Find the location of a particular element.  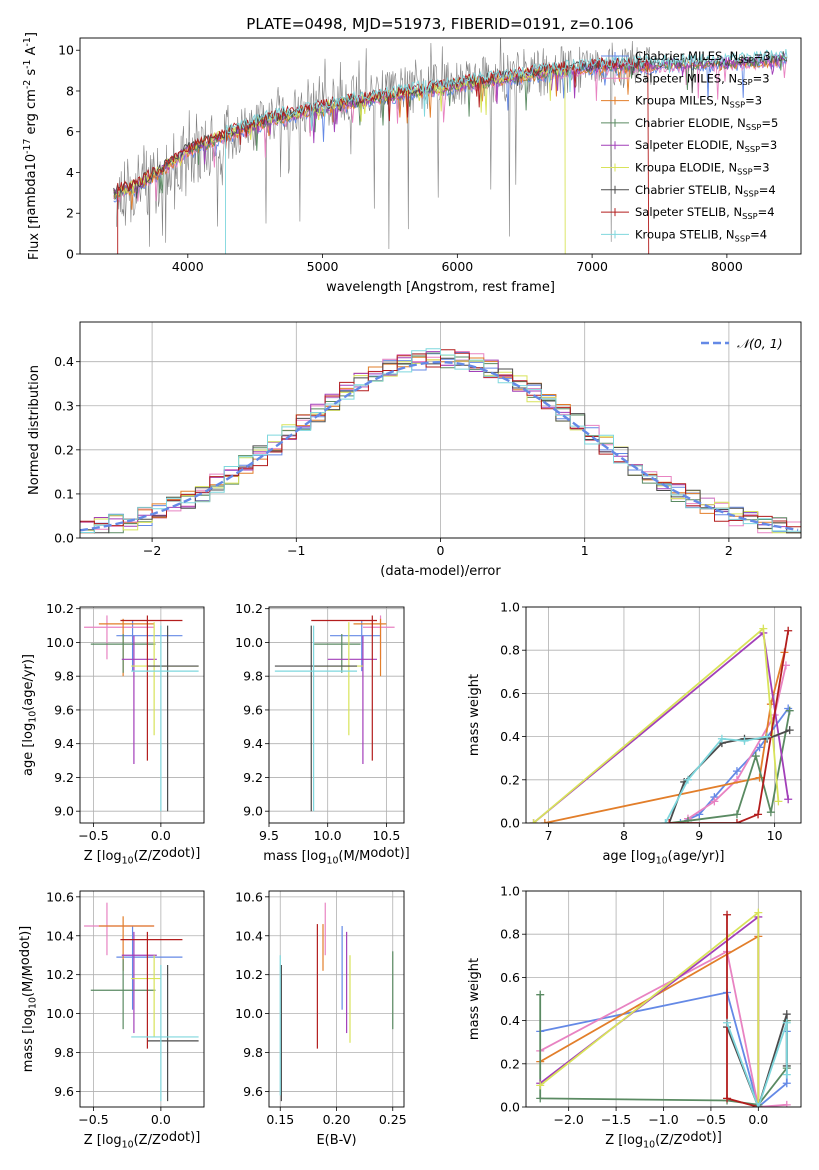

y-tick-label: 9.4 is located at coordinates (253, 743).